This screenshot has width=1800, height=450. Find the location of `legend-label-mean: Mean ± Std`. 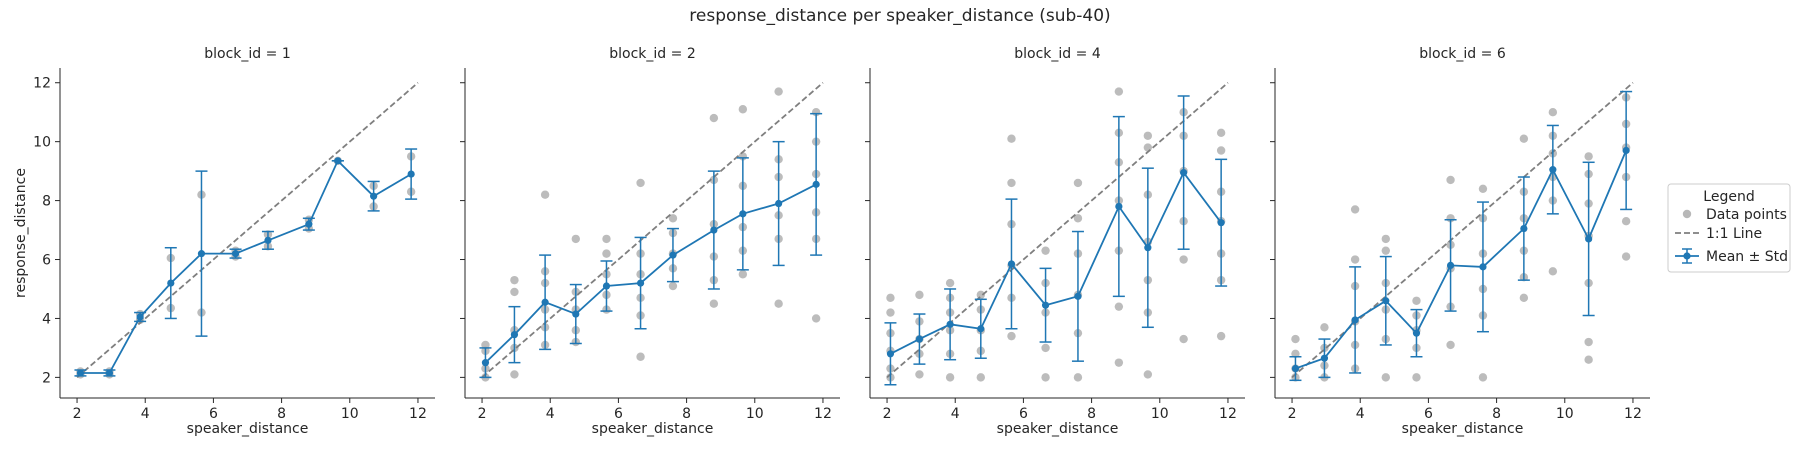

legend-label-mean: Mean ± Std is located at coordinates (1747, 257).